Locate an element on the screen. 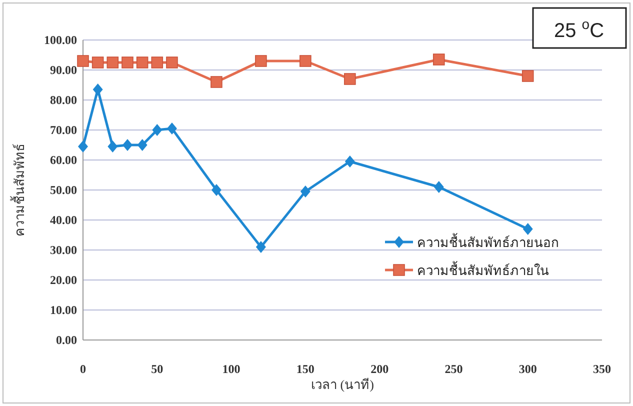  y-tick-label: 30.00 is located at coordinates (63, 250).